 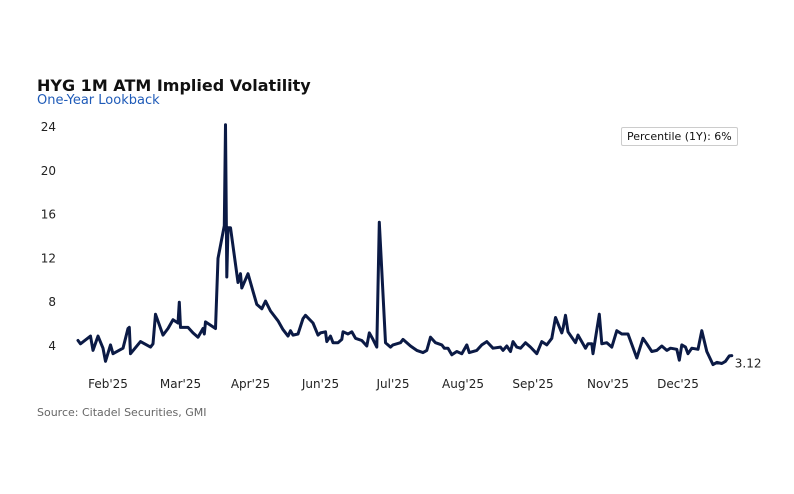 I want to click on x-tick-label: Apr'25, so click(x=250, y=384).